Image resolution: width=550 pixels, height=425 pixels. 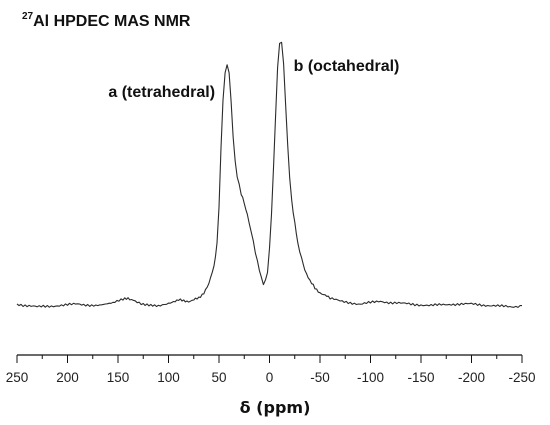 I want to click on x-tick-label: 250, so click(x=17, y=377).